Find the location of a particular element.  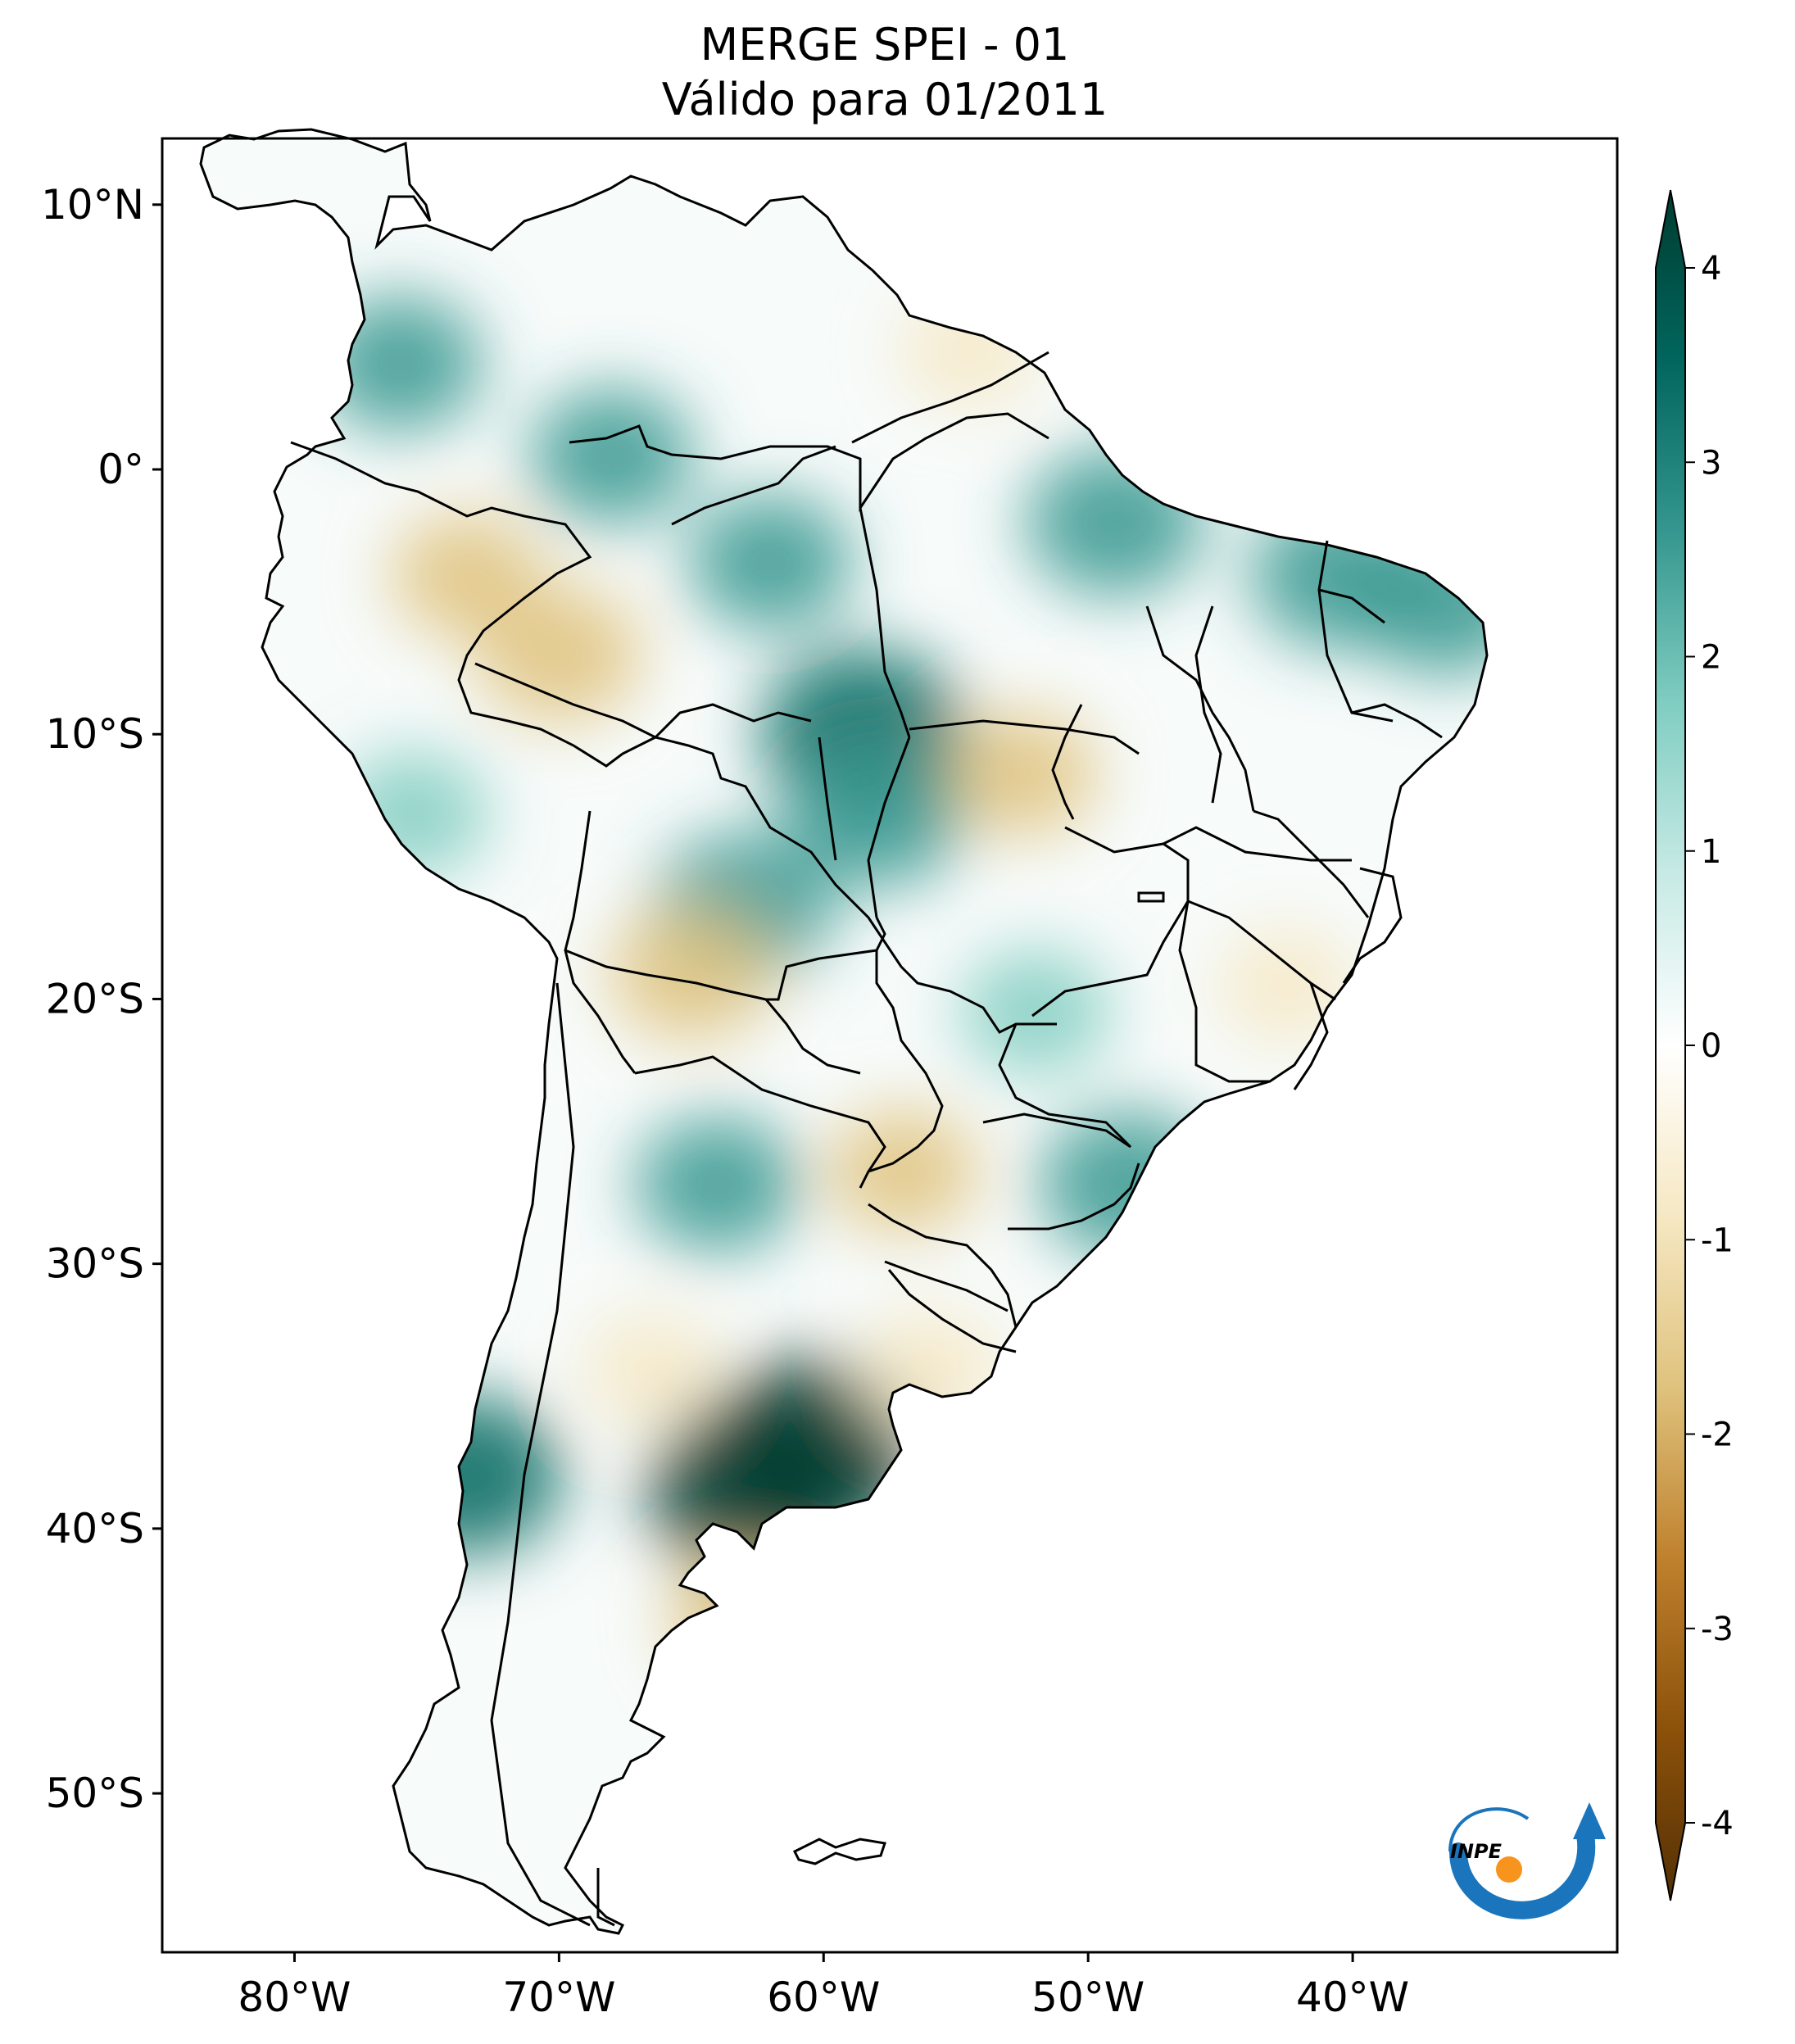

lat-tick-label: 20°S is located at coordinates (95, 998).